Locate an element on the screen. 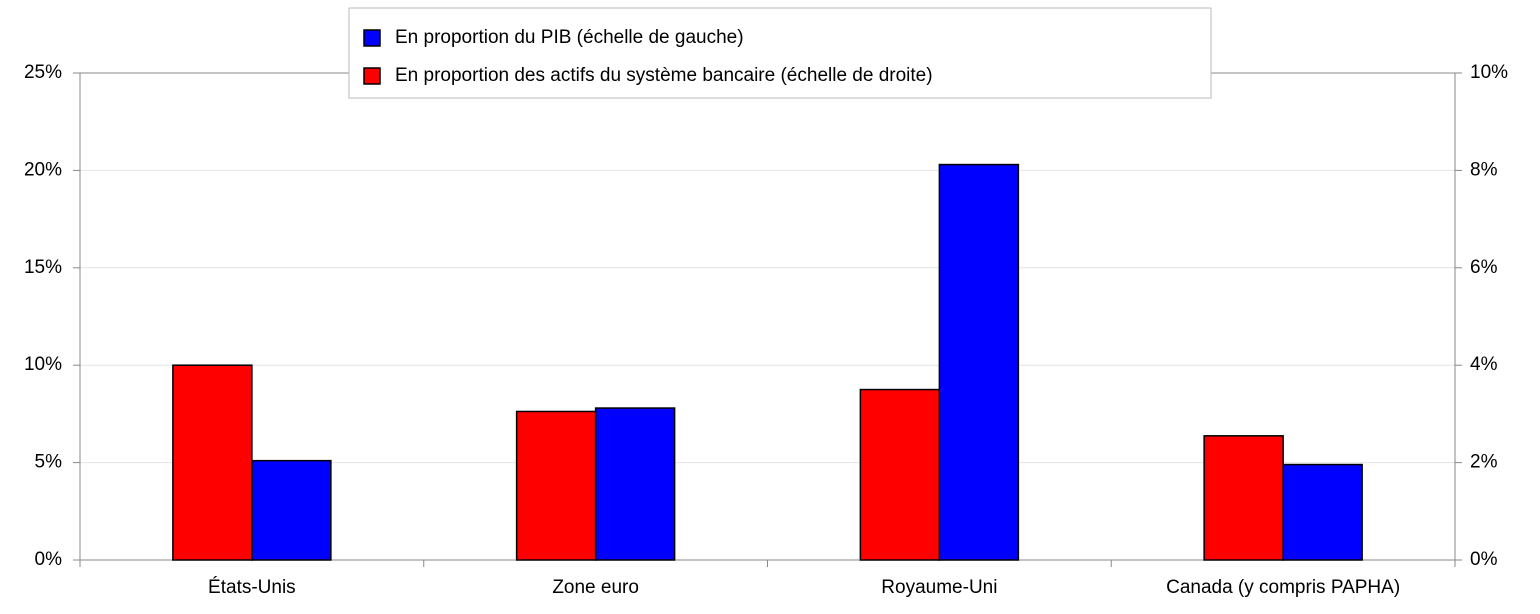 This screenshot has height=614, width=1540. y-tick-label: 0% is located at coordinates (49, 559).